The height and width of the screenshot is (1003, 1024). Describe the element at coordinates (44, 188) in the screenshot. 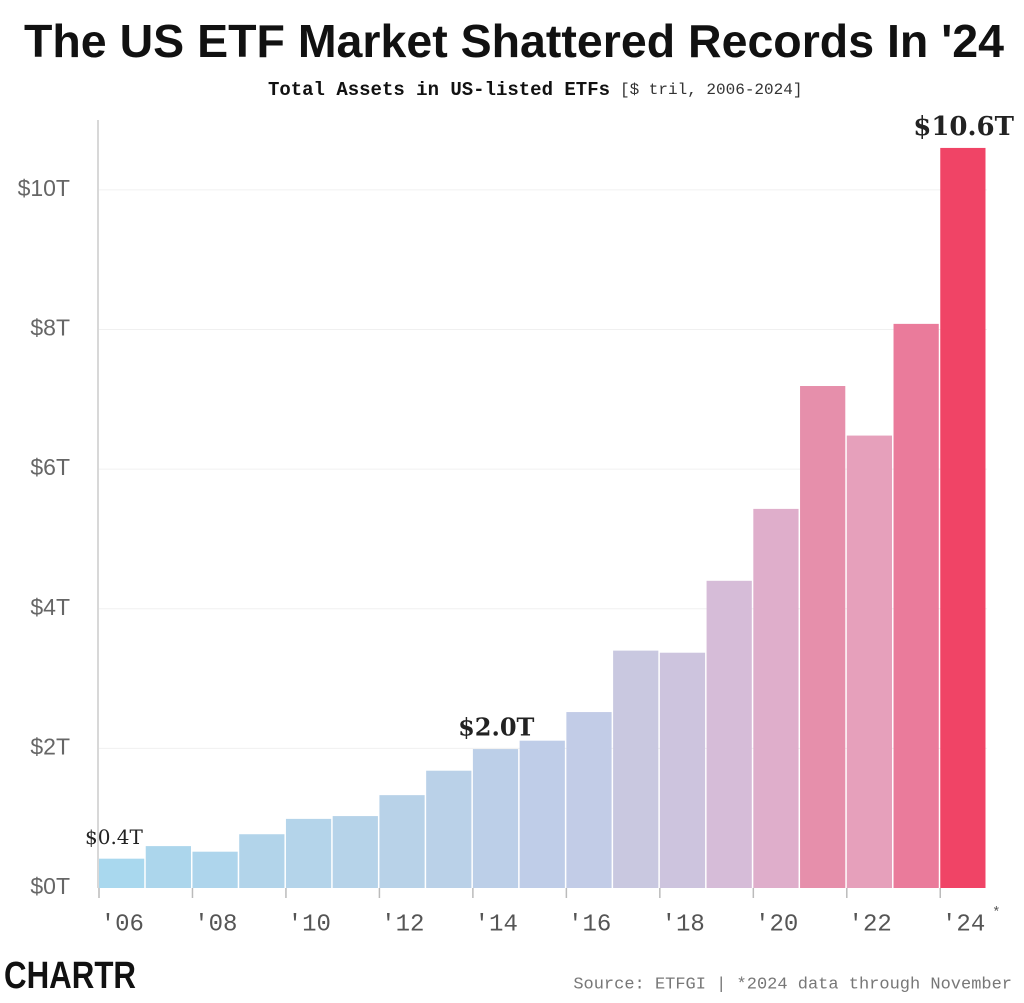

I see `y-tick-label: $10T` at that location.